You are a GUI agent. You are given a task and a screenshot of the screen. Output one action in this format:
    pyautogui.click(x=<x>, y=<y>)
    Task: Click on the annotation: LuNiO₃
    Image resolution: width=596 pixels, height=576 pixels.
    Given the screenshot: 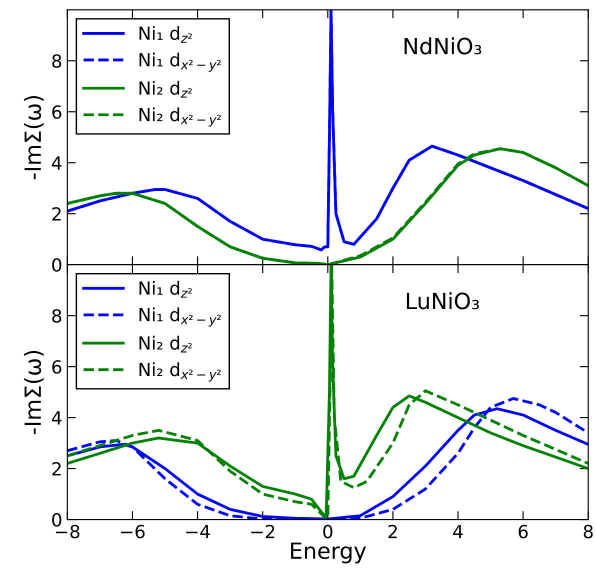 What is the action you would take?
    pyautogui.click(x=442, y=301)
    